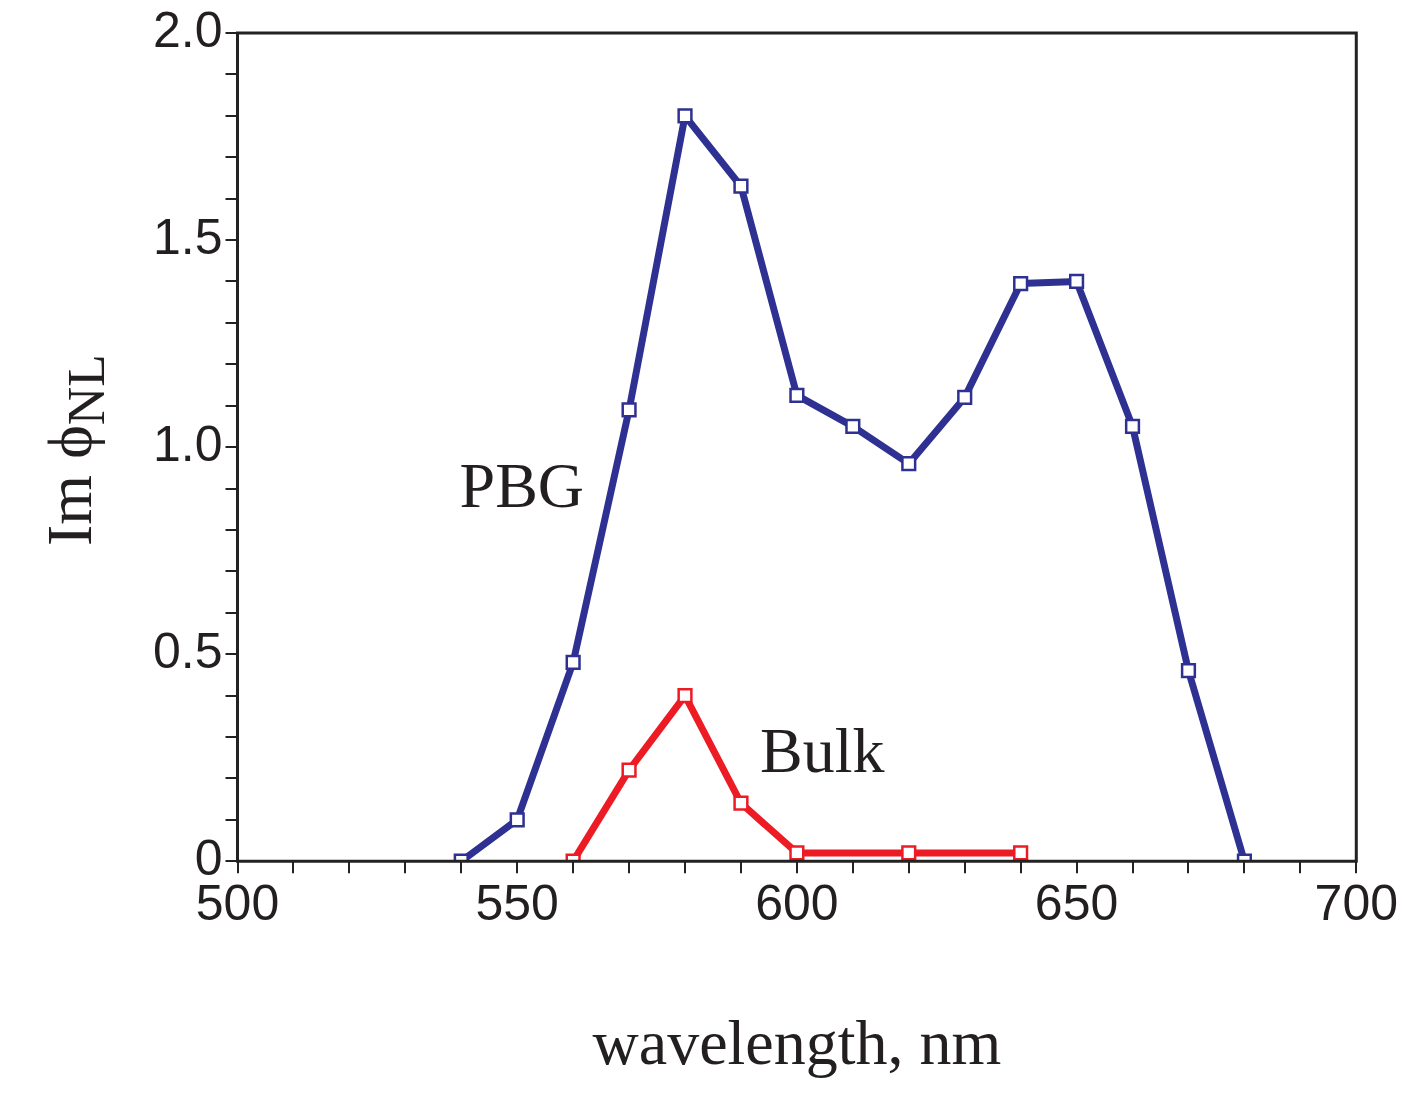 This screenshot has width=1401, height=1100. Describe the element at coordinates (187, 443) in the screenshot. I see `y-tick-label: 1.0` at that location.